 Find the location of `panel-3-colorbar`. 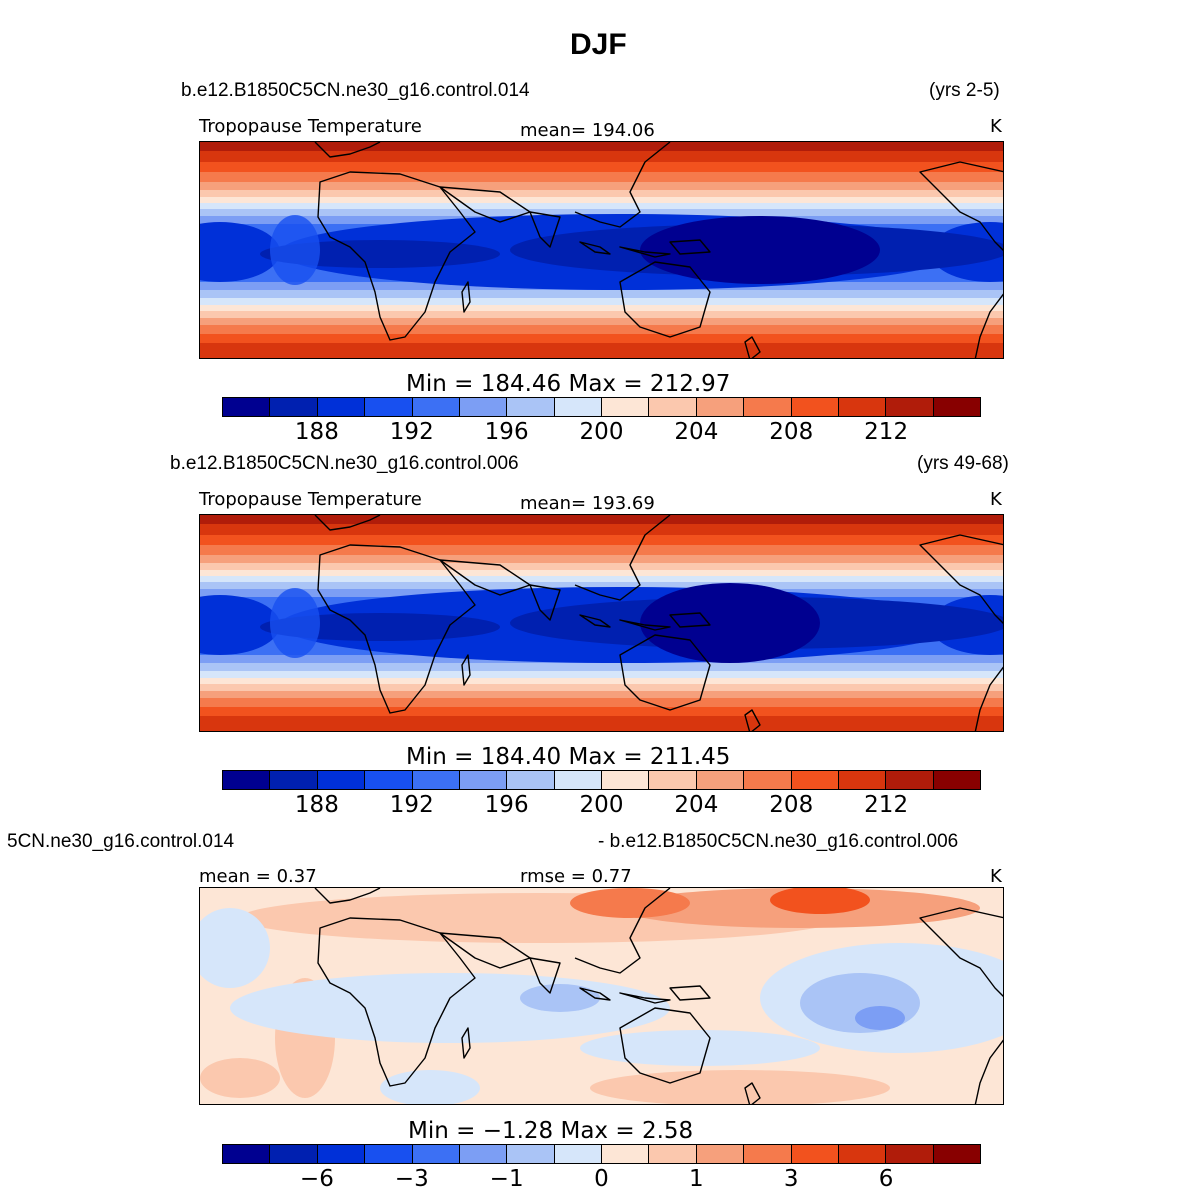

panel-3-colorbar is located at coordinates (601, 1154).